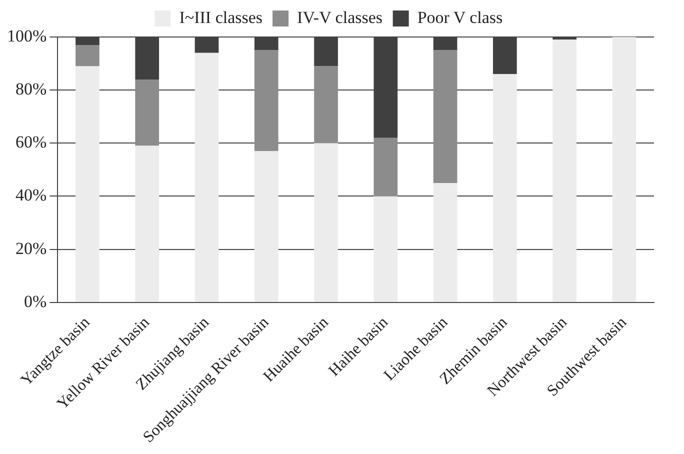 The height and width of the screenshot is (454, 684). I want to click on y-tick-label: 100%, so click(26, 36).